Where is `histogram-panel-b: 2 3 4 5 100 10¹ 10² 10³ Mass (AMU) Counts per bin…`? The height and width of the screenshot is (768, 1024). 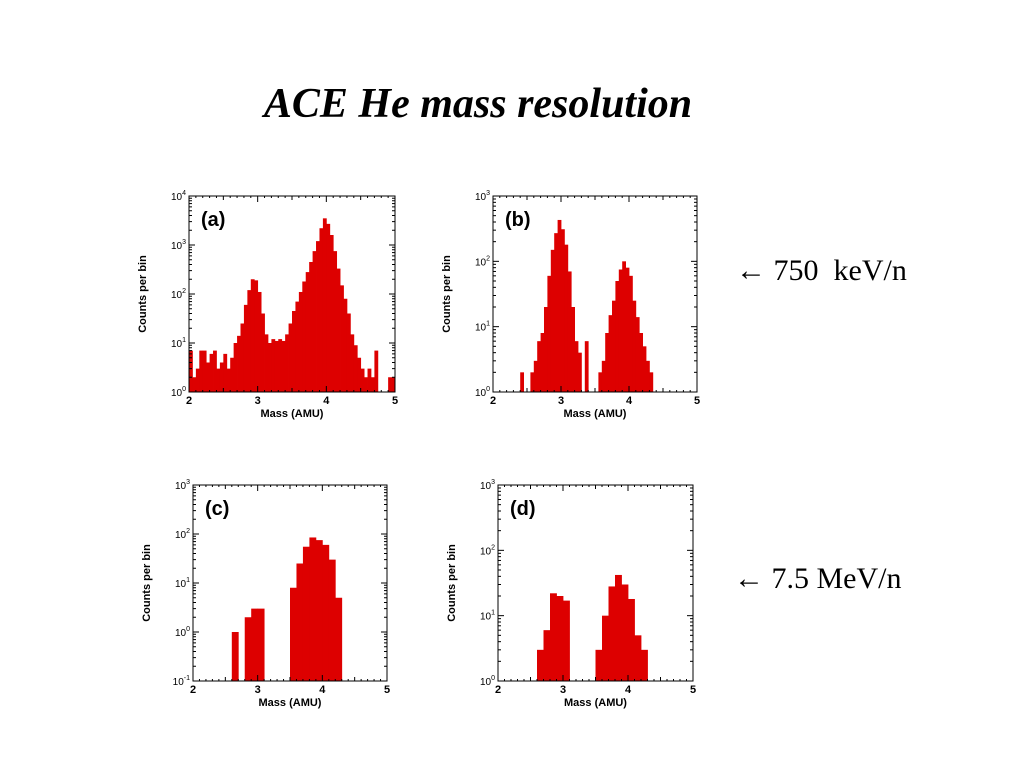 histogram-panel-b: 2 3 4 5 100 10¹ 10² 10³ Mass (AMU) Counts per bin… is located at coordinates (570, 305).